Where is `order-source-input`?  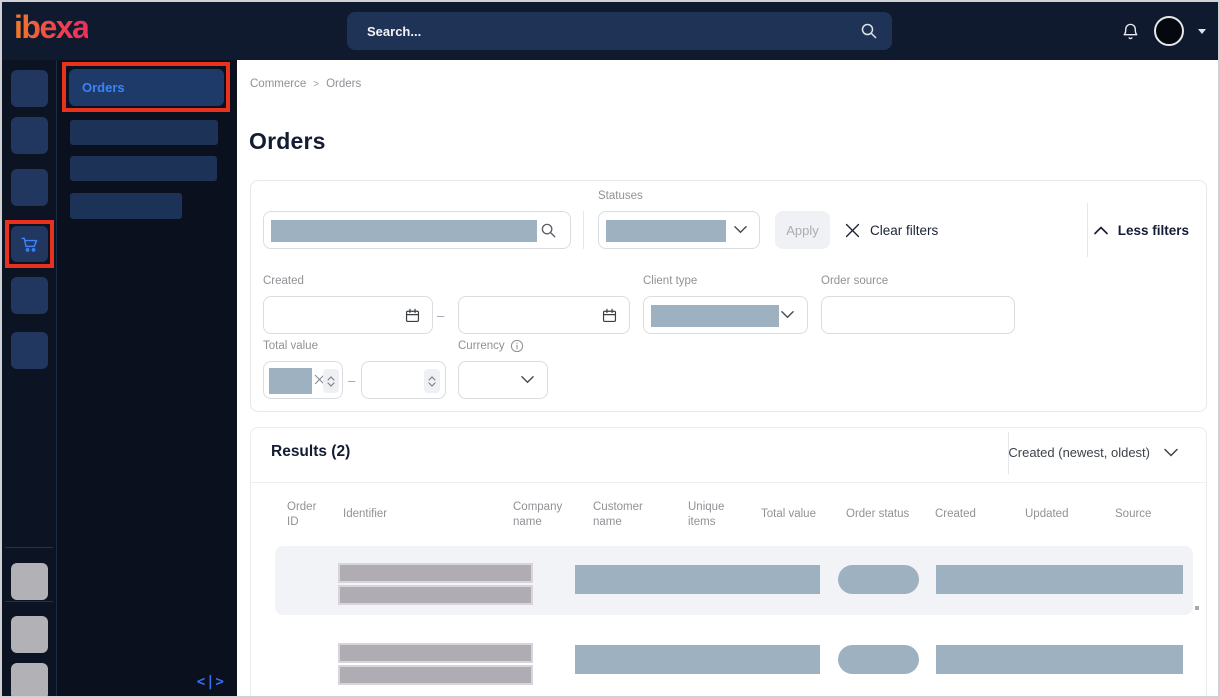 order-source-input is located at coordinates (918, 315).